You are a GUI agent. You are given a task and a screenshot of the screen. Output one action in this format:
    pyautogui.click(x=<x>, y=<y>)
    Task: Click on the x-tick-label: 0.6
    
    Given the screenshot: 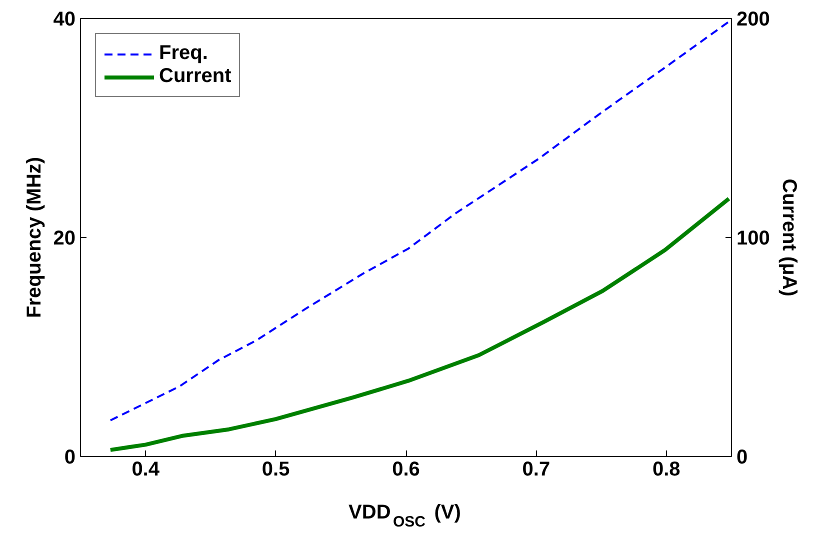 What is the action you would take?
    pyautogui.click(x=406, y=469)
    